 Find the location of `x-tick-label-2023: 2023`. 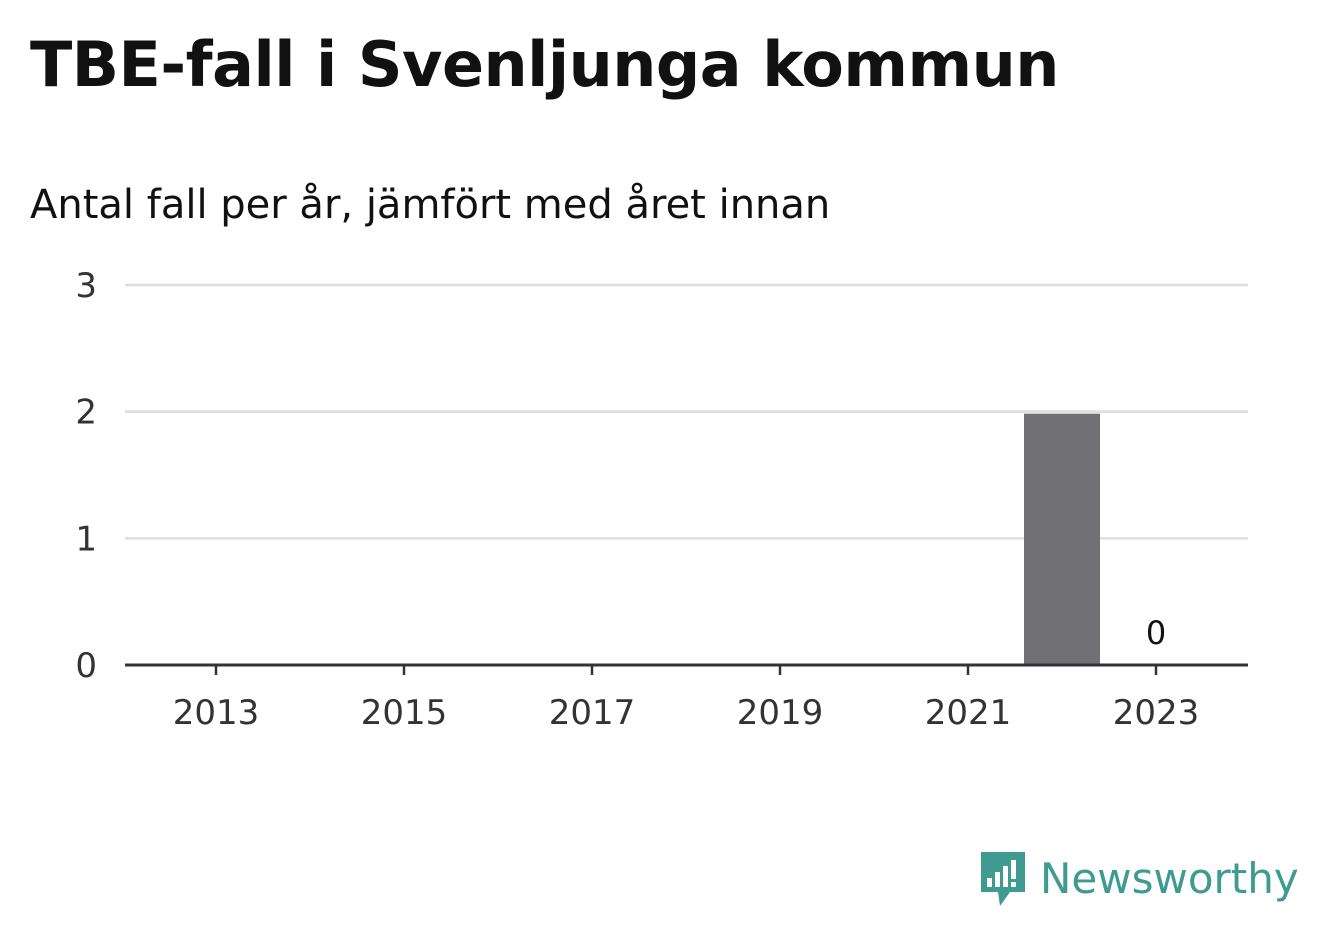

x-tick-label-2023: 2023 is located at coordinates (1156, 713).